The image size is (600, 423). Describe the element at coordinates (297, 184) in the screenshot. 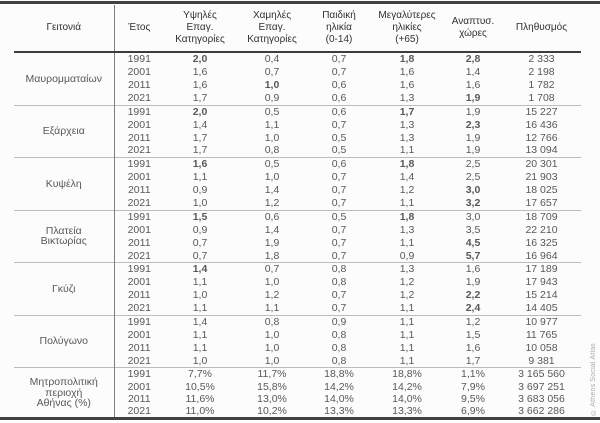

I see `table-row: Κυψέλη 1991 1,6 0,5 0,6 1,8 2,5 20 301` at that location.